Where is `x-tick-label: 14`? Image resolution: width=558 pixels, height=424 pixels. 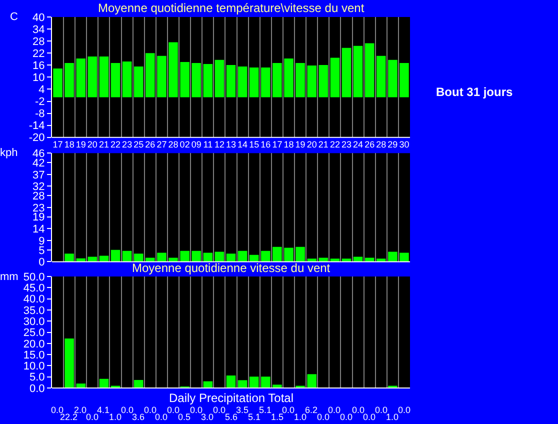
x-tick-label: 14 is located at coordinates (243, 144).